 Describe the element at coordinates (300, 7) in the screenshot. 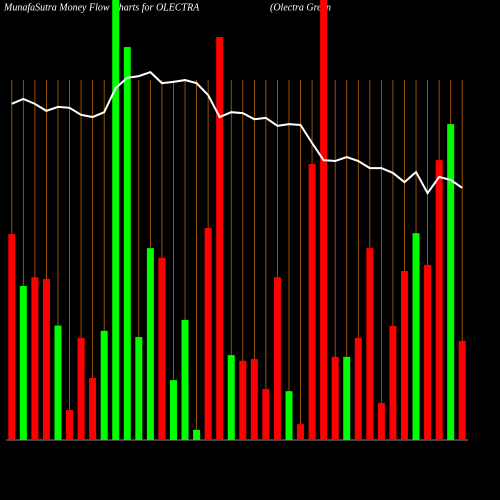

I see `chart-subtitle: (Olectra Green` at that location.